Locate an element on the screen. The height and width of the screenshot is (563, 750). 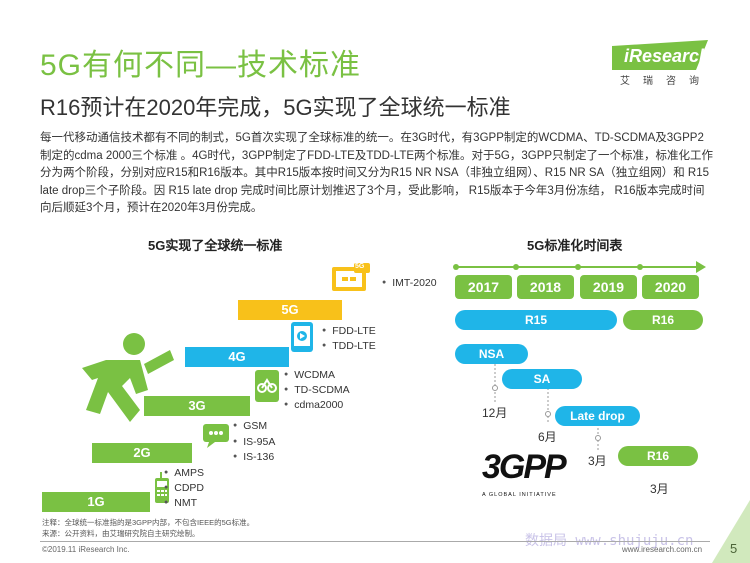
smartphone-bike-icon is located at coordinates (267, 386).